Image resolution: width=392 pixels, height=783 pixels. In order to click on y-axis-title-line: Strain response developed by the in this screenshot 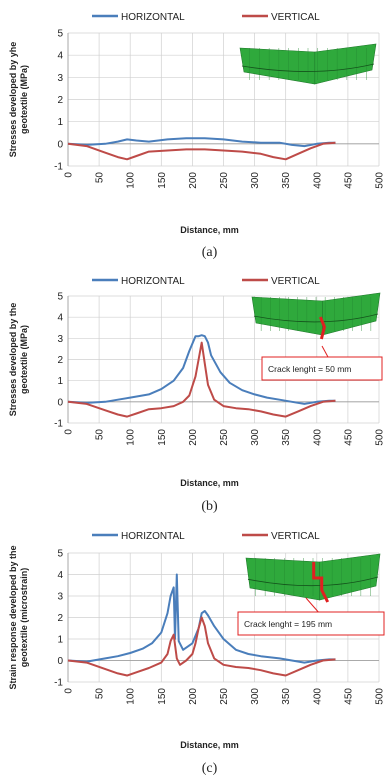, I will do `click(13, 617)`.